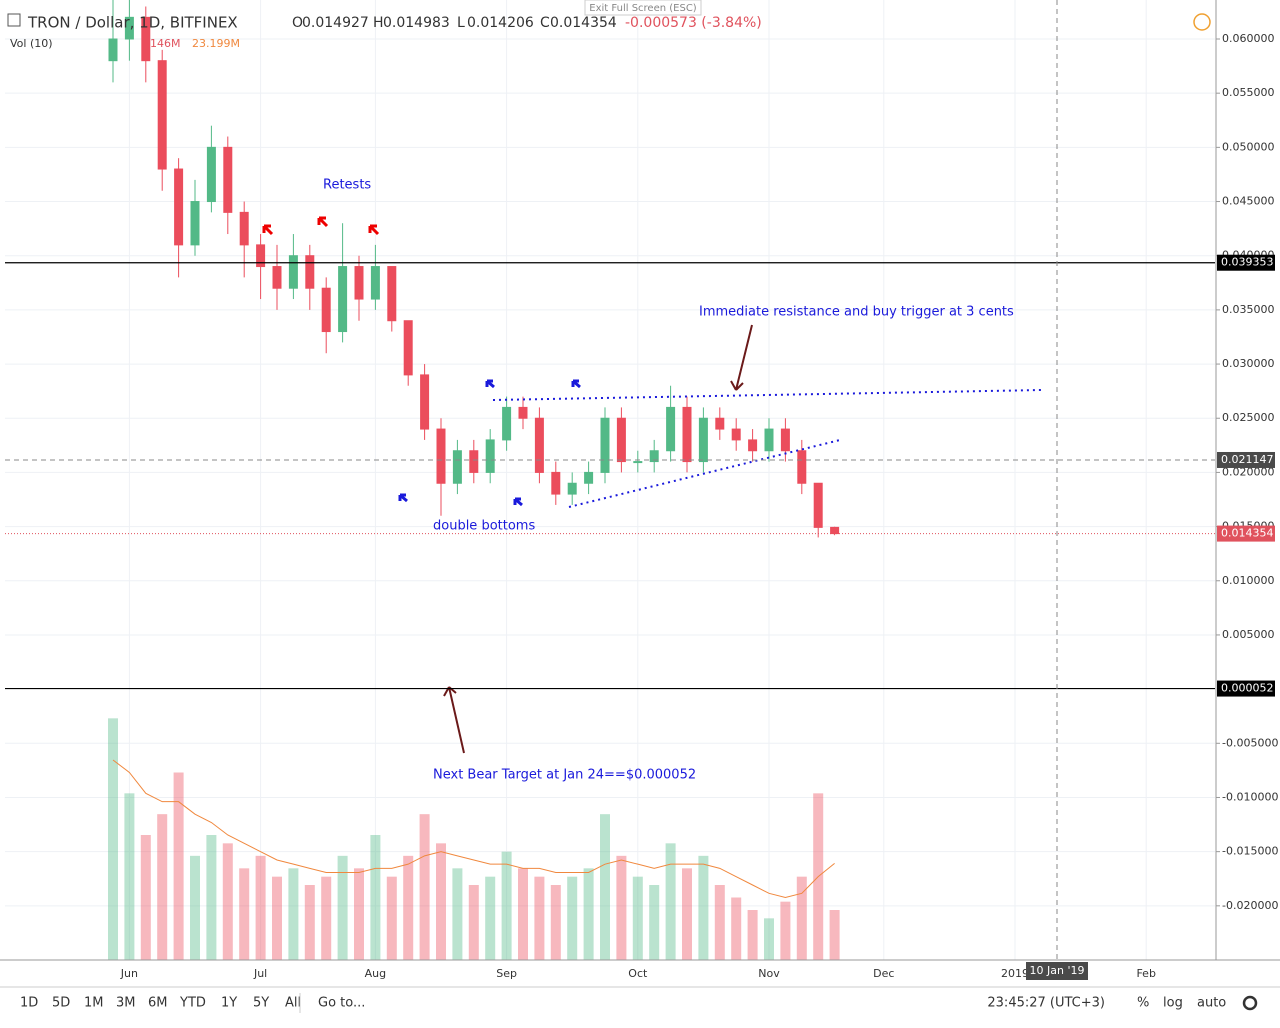 This screenshot has width=1280, height=1028. What do you see at coordinates (158, 1003) in the screenshot?
I see `range-button: 6M` at bounding box center [158, 1003].